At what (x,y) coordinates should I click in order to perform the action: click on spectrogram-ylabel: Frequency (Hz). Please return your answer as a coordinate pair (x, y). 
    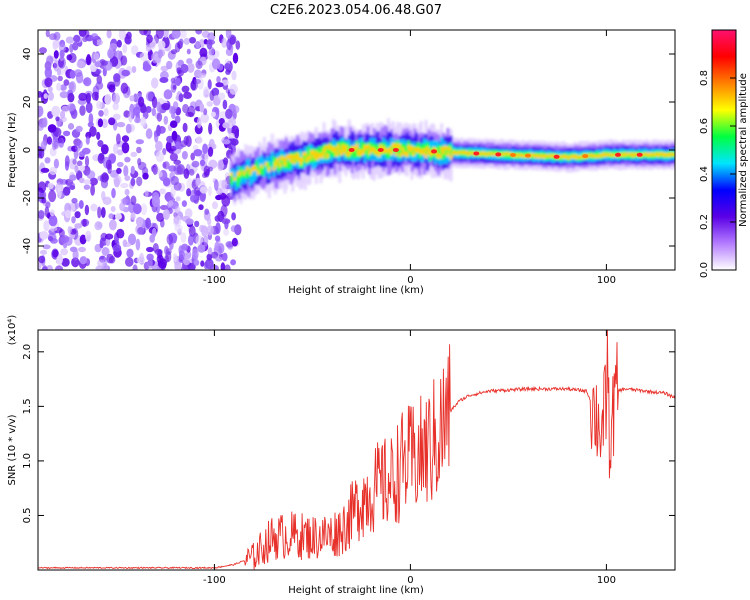
    Looking at the image, I should click on (12, 150).